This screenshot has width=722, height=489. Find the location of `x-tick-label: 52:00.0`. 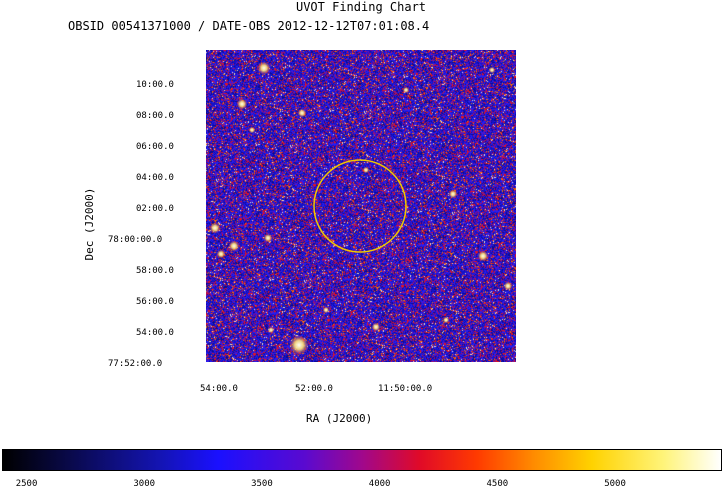

x-tick-label: 52:00.0 is located at coordinates (314, 389).